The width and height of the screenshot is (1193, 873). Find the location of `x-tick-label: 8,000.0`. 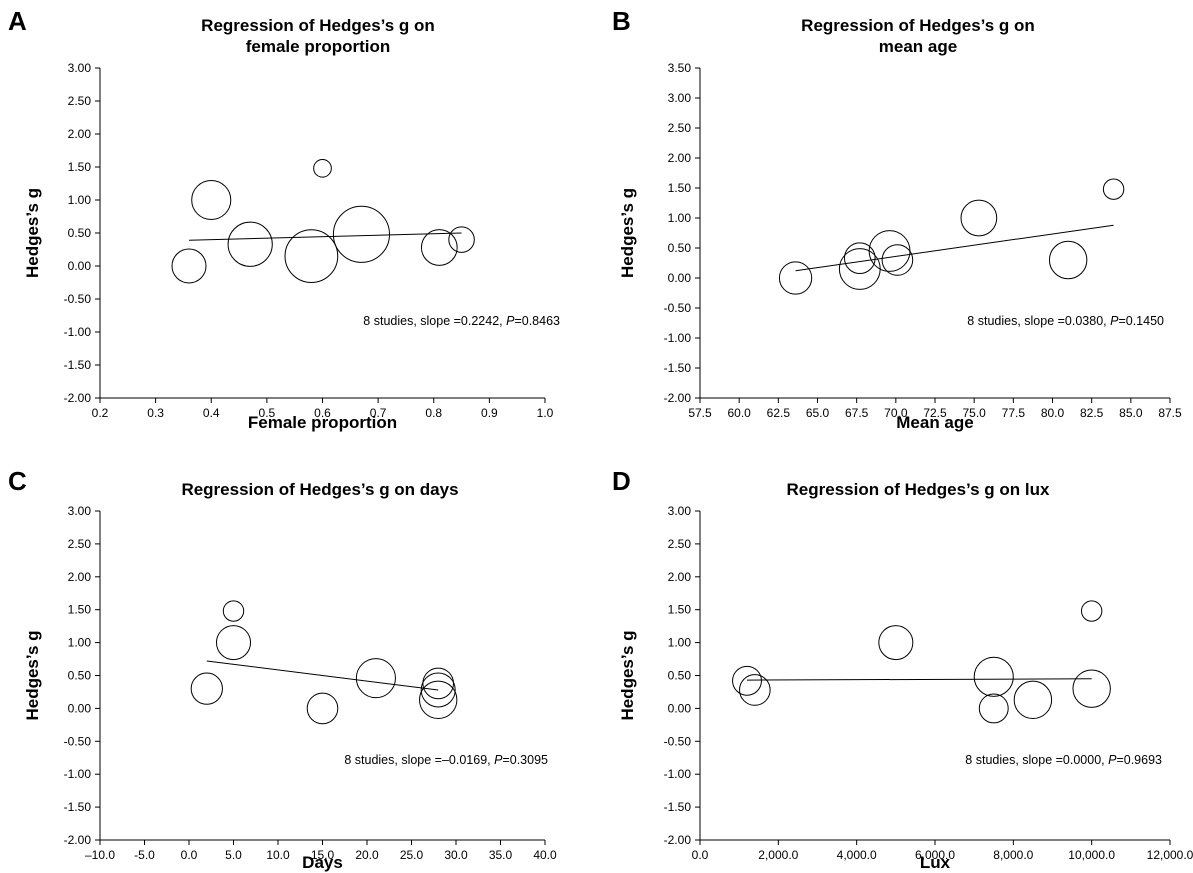

x-tick-label: 8,000.0 is located at coordinates (1013, 855).